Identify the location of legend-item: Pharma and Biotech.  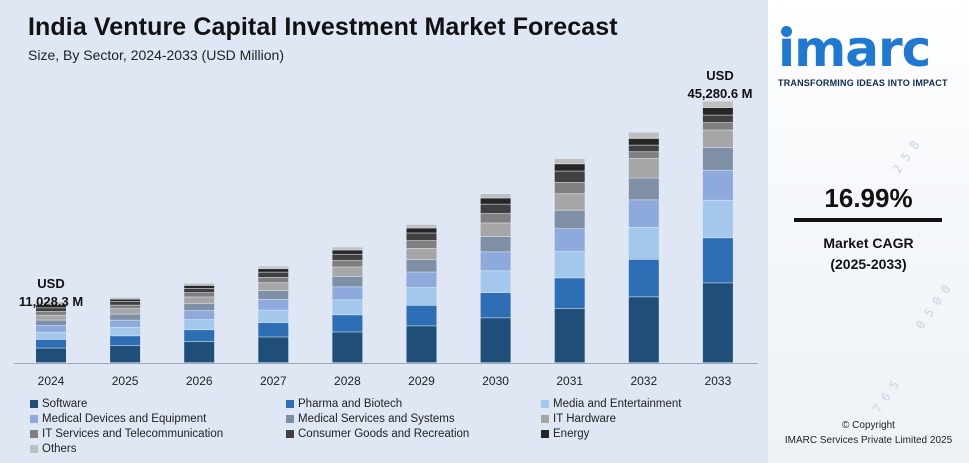
(344, 404).